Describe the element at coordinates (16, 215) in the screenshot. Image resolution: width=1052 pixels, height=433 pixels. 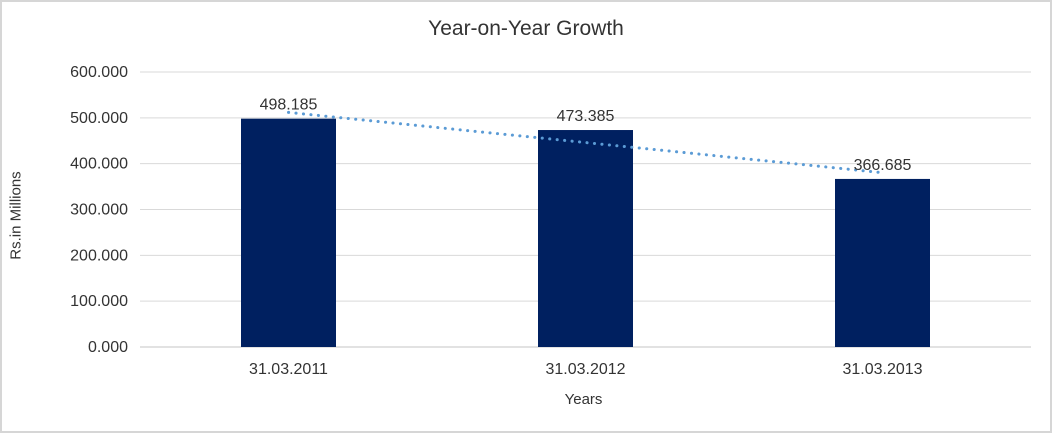
I see `y-axis-title: Rs.in Millions` at that location.